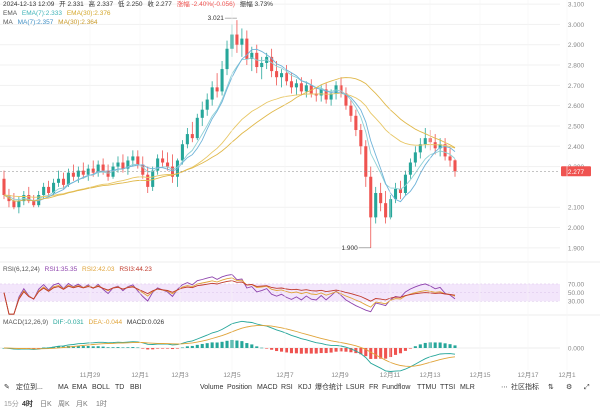 Image resolution: width=600 pixels, height=413 pixels. I want to click on timeframe-1m: 月K, so click(82, 404).